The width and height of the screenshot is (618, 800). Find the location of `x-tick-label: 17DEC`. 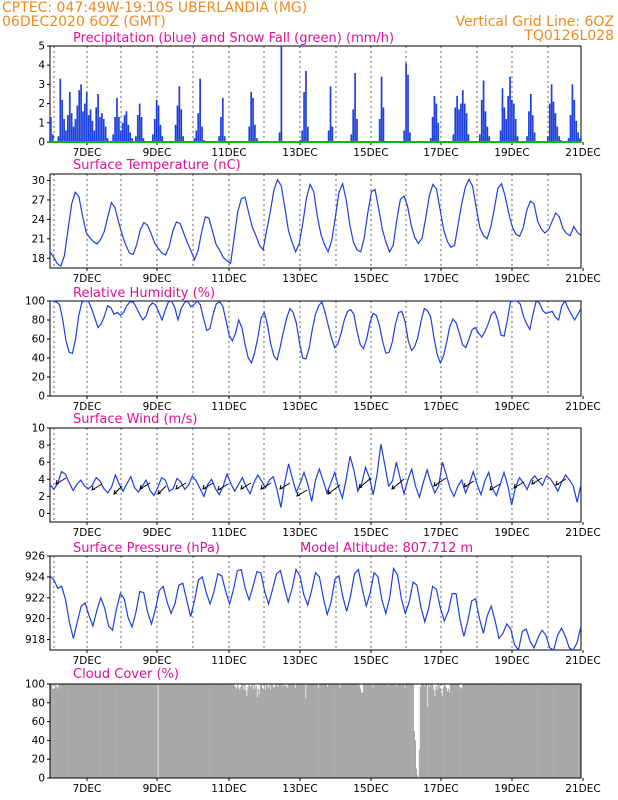

x-tick-label: 17DEC is located at coordinates (440, 153).